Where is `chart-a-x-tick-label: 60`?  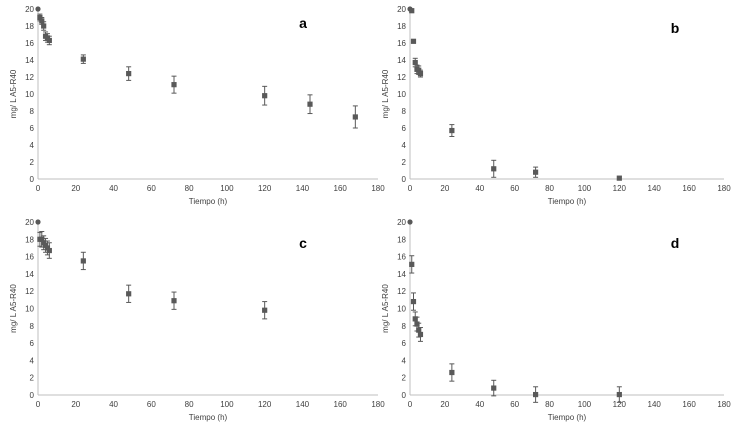 chart-a-x-tick-label: 60 is located at coordinates (151, 188).